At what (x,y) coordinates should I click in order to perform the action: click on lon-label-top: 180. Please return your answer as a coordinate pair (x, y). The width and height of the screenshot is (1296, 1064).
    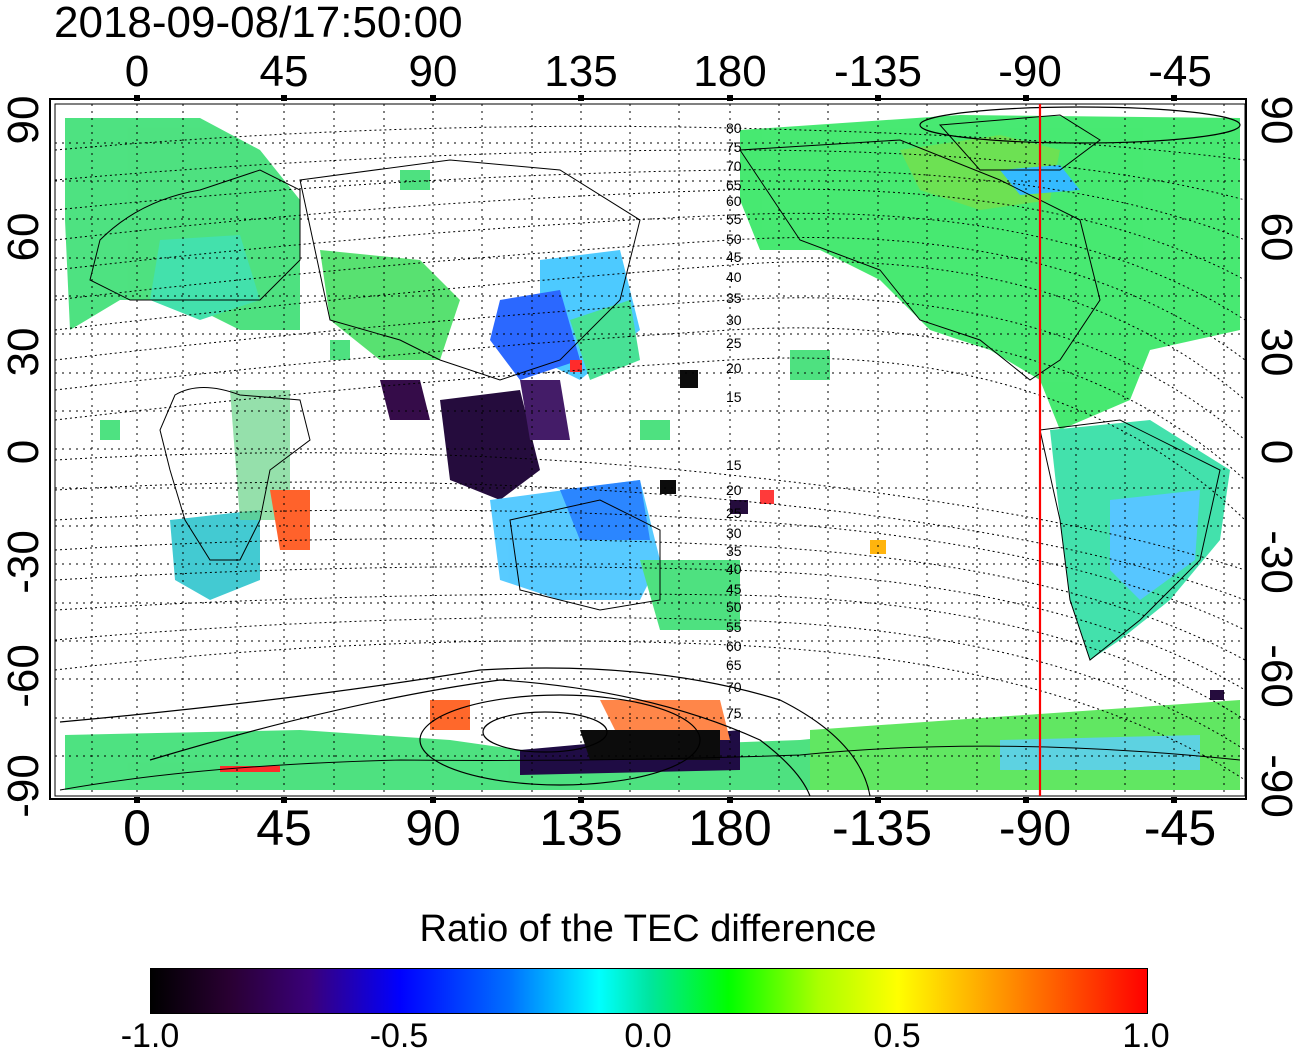
    Looking at the image, I should click on (729, 71).